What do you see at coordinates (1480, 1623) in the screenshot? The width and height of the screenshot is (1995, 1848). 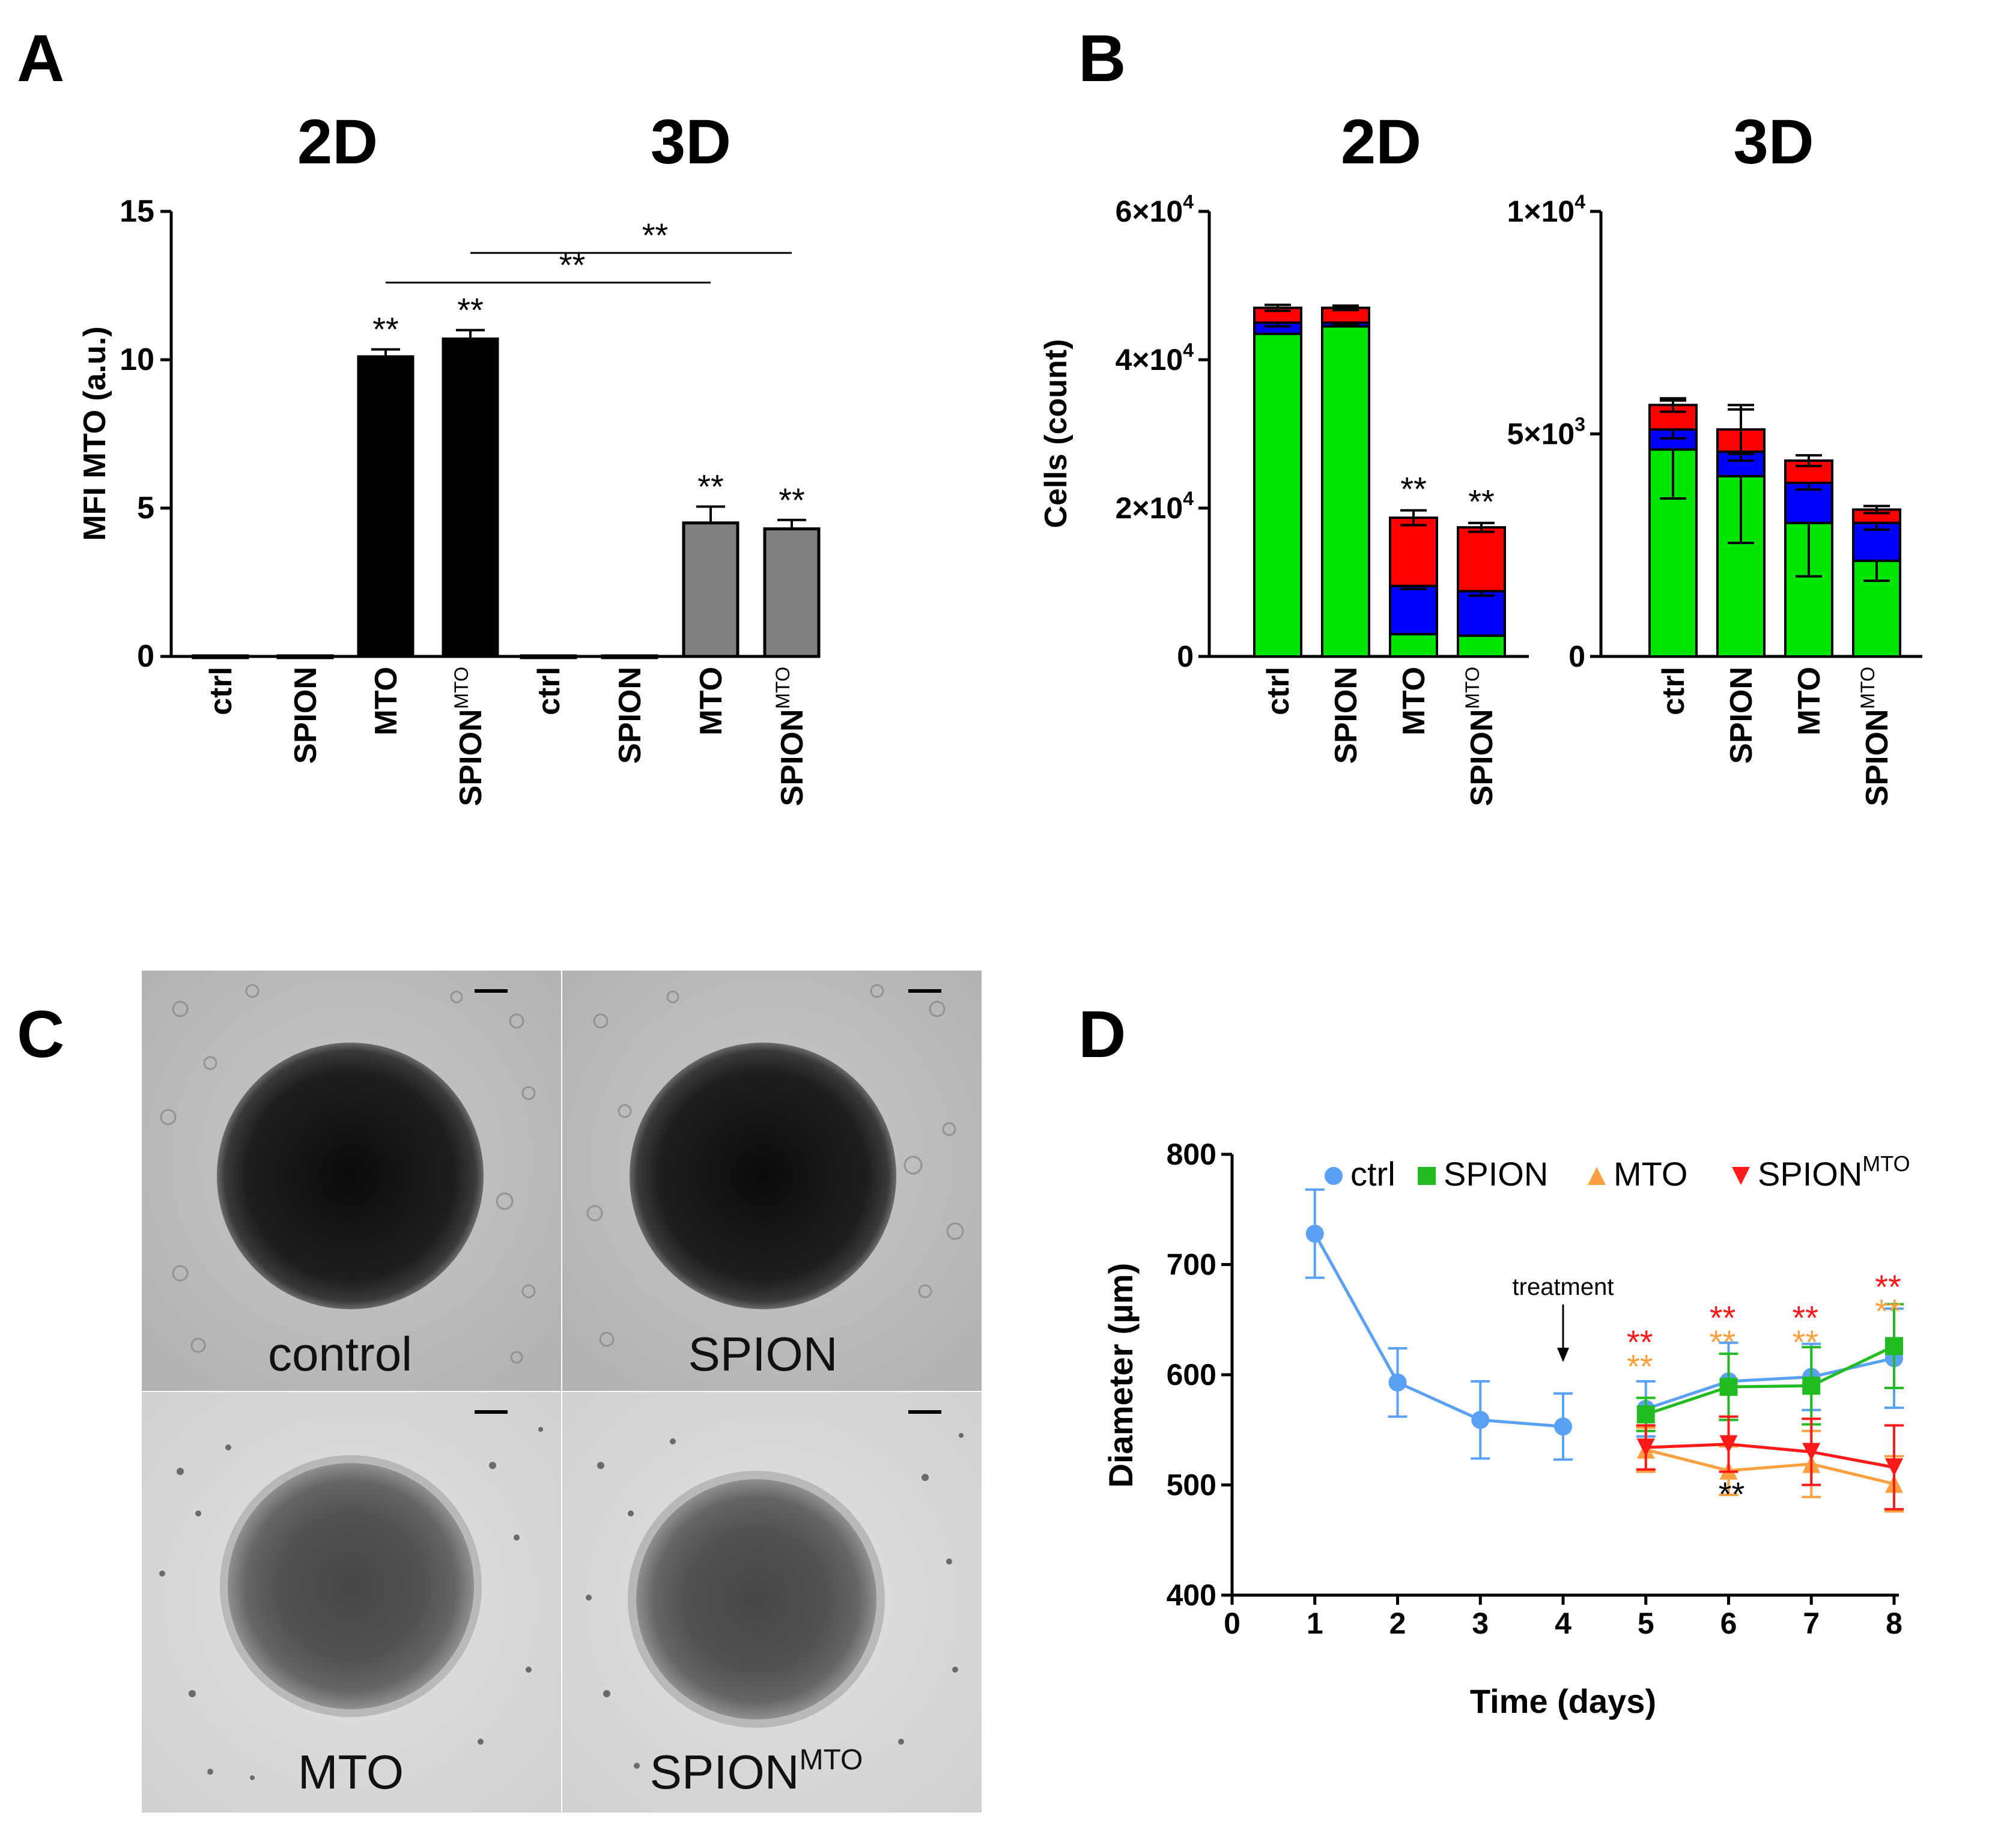 I see `d-xtick-label: 3` at bounding box center [1480, 1623].